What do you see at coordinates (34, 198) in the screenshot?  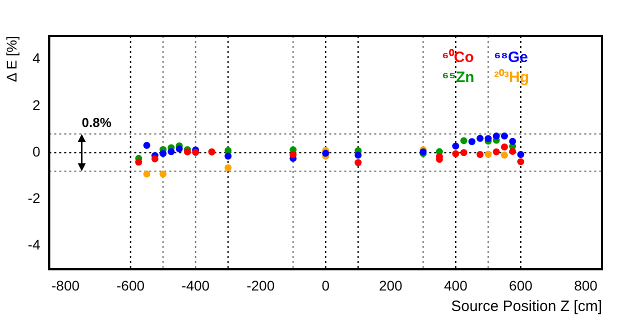 I see `y-tick-label: -2` at bounding box center [34, 198].